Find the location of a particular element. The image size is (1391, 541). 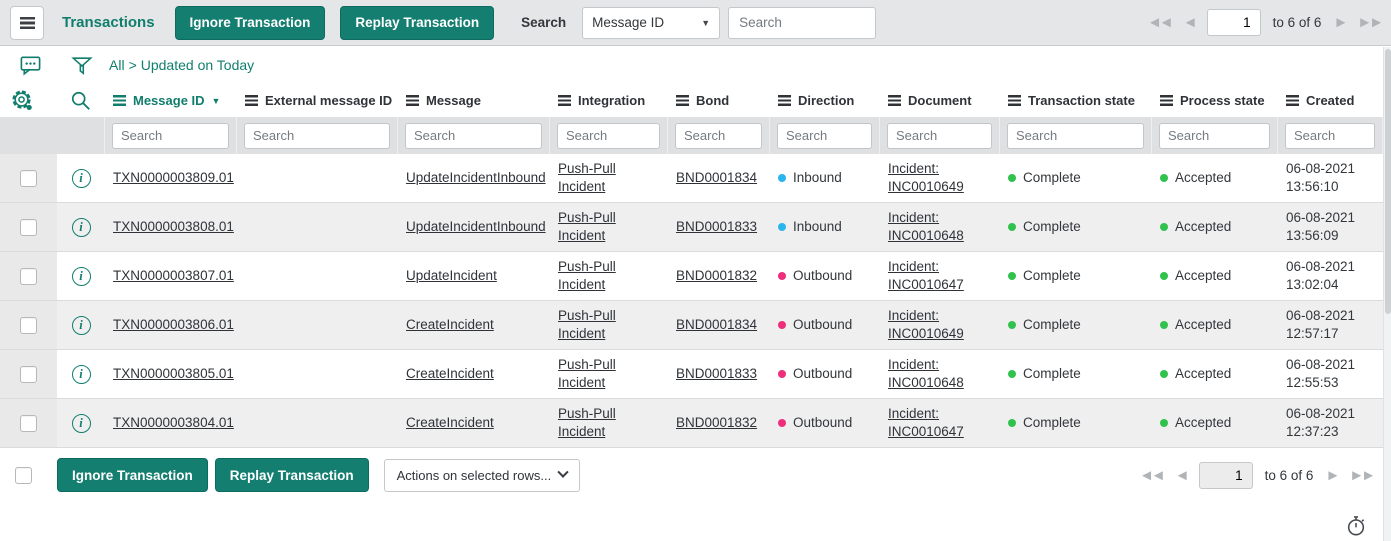

filter-input-integration is located at coordinates (608, 135).